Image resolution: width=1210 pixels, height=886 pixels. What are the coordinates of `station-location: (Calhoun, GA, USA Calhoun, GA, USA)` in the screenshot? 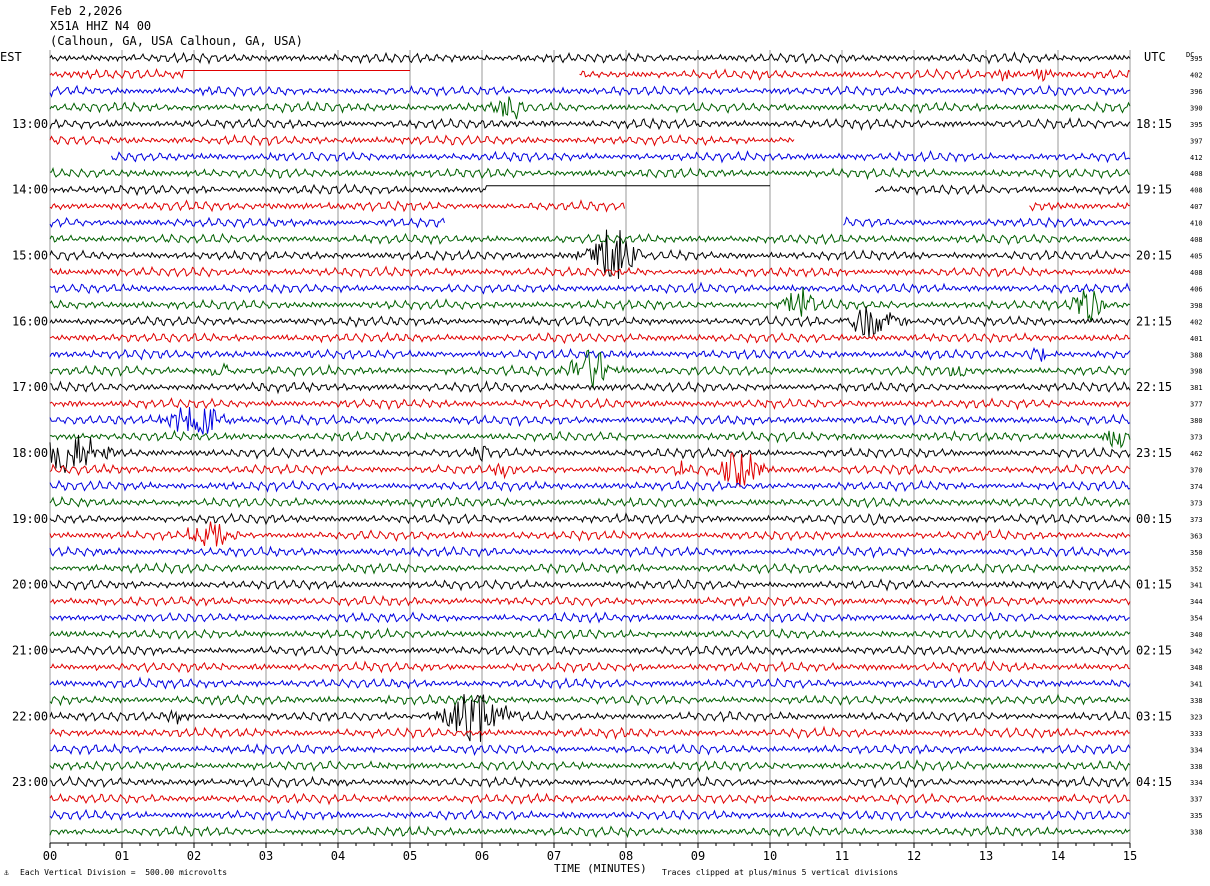 It's located at (176, 41).